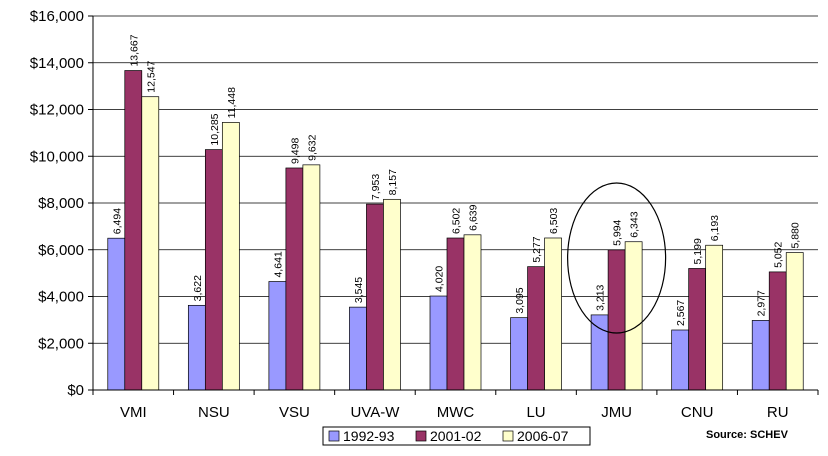 The width and height of the screenshot is (828, 456). What do you see at coordinates (375, 297) in the screenshot?
I see `bar-2001-02-UVA-W` at bounding box center [375, 297].